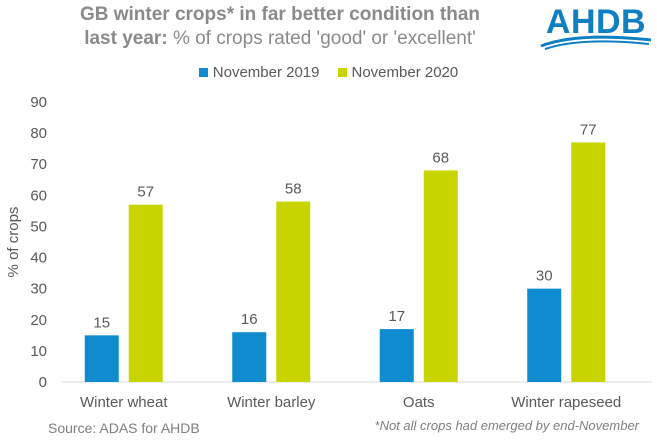 The width and height of the screenshot is (657, 443). What do you see at coordinates (203, 72) in the screenshot?
I see `legend-swatch-2019` at bounding box center [203, 72].